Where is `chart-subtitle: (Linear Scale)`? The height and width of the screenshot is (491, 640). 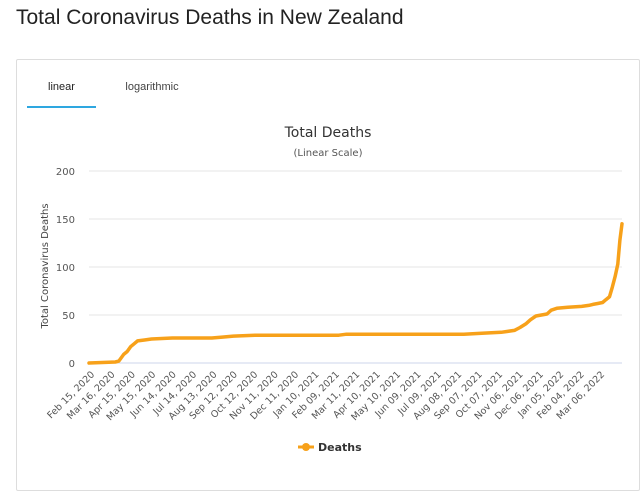
chart-subtitle: (Linear Scale) is located at coordinates (328, 153).